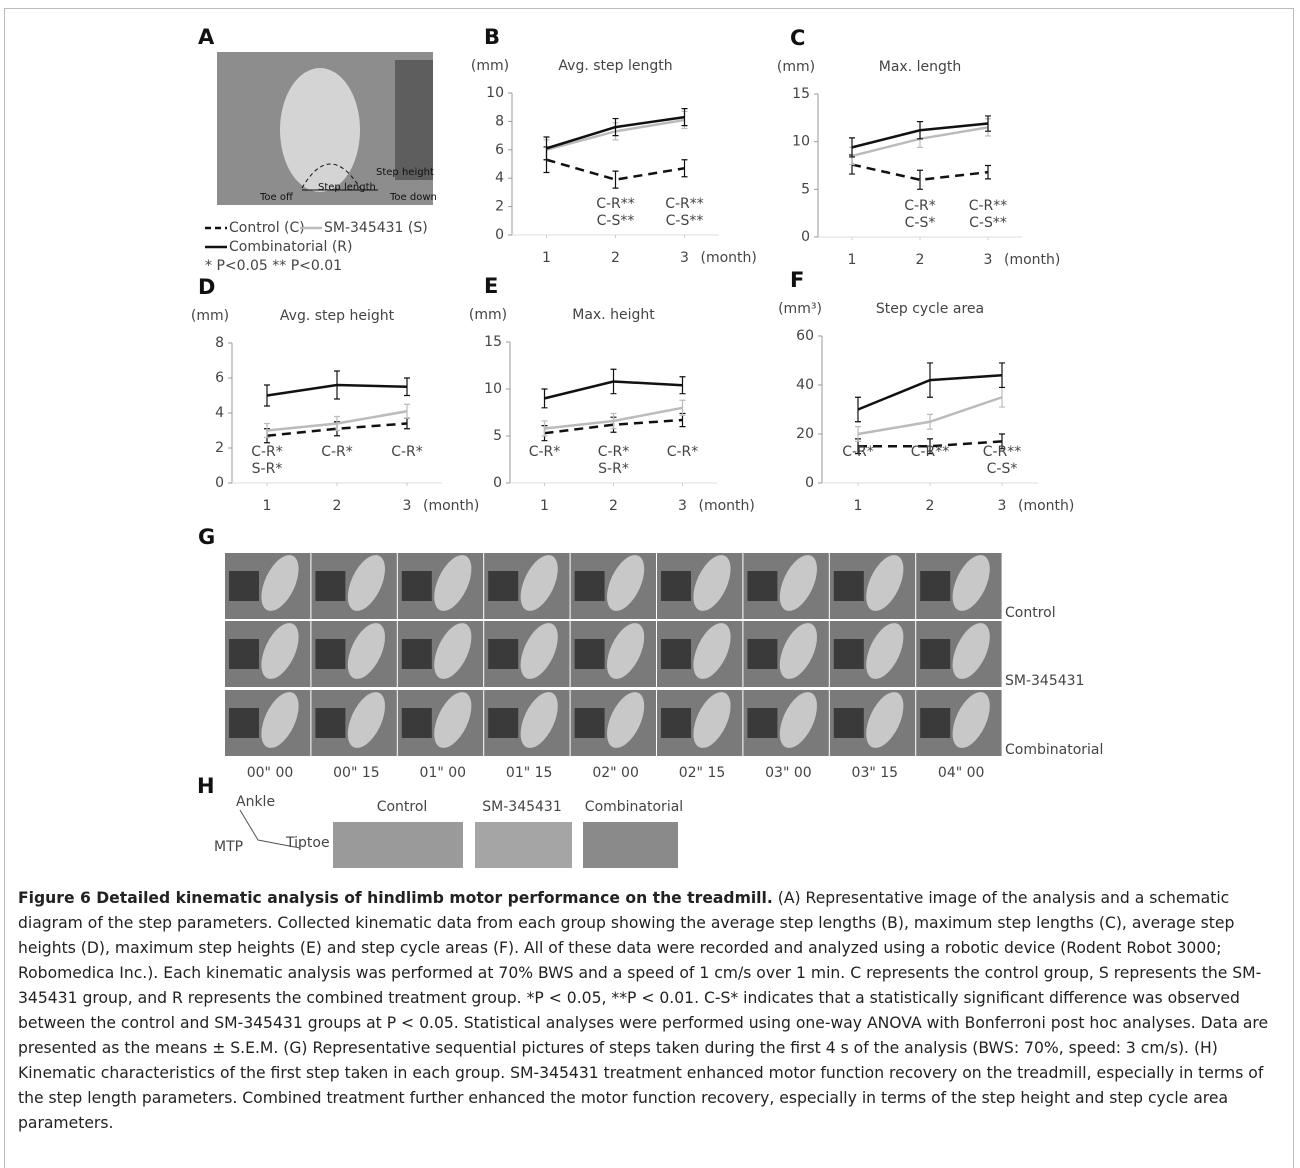  I want to click on label: Ankle, so click(255, 802).